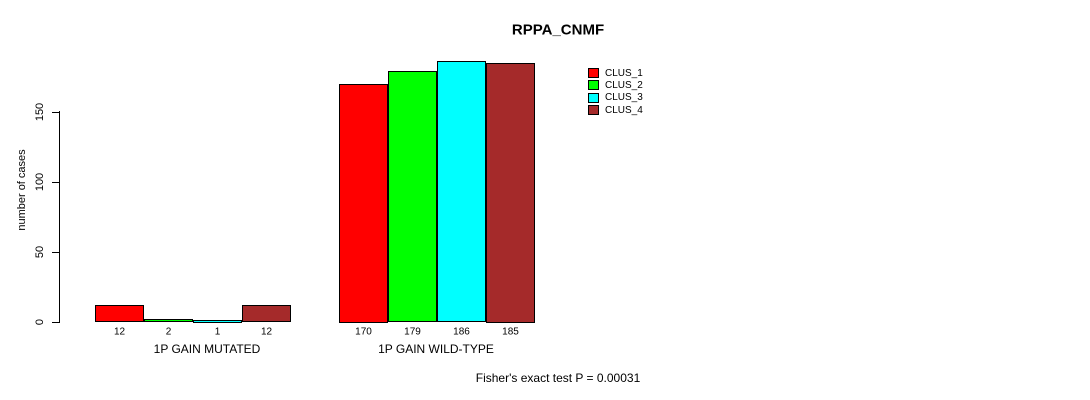 The image size is (1090, 400). Describe the element at coordinates (624, 73) in the screenshot. I see `legend-label: CLUS_1` at that location.